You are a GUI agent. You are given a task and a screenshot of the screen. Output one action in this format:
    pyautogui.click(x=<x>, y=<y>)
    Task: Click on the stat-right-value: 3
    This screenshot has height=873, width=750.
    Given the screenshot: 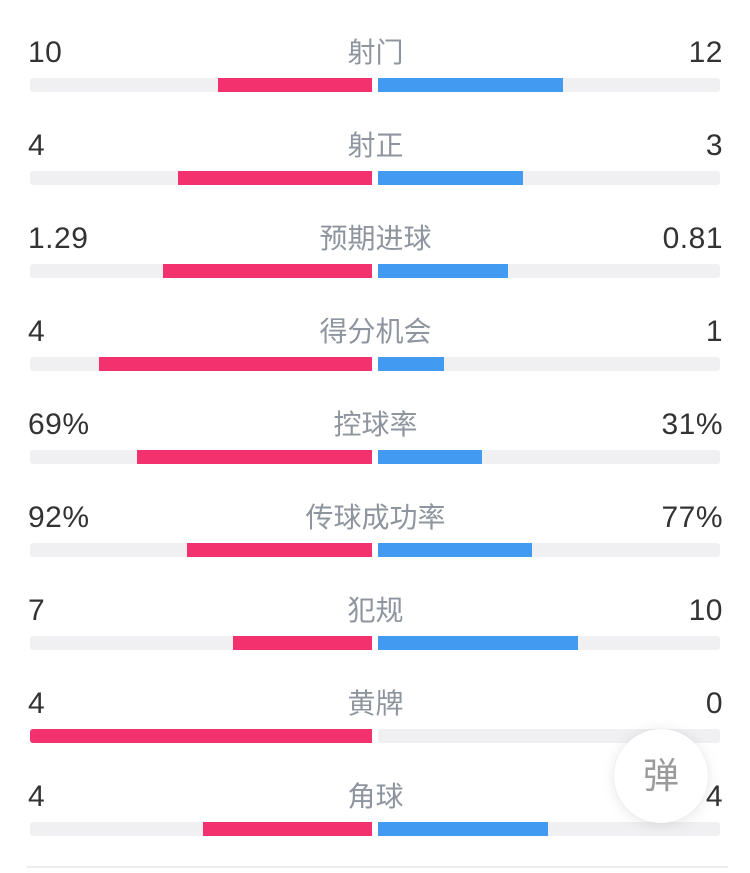 What is the action you would take?
    pyautogui.click(x=714, y=145)
    